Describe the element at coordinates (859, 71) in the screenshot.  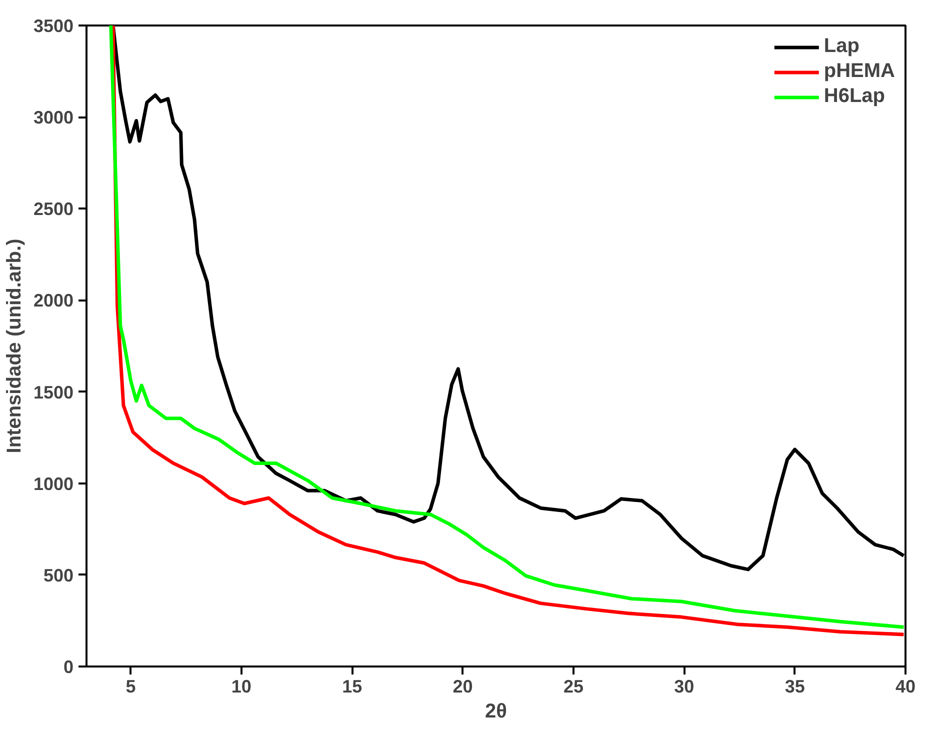
I see `legend-label: pHEMA` at that location.